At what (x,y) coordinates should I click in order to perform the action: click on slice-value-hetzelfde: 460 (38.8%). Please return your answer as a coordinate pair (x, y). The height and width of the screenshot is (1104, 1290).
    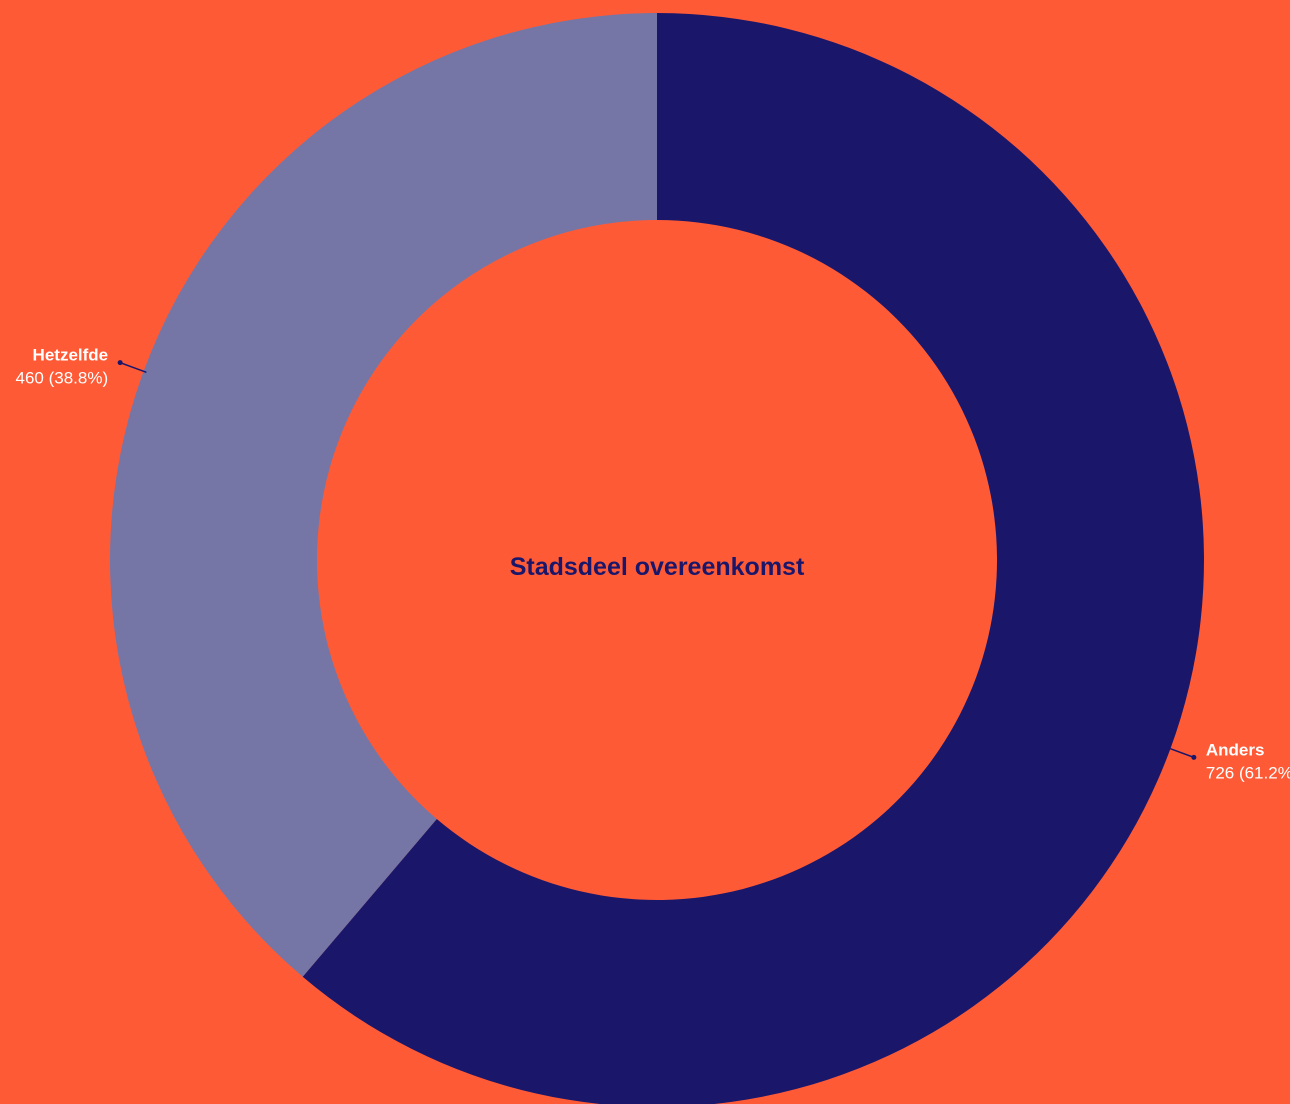
    Looking at the image, I should click on (62, 378).